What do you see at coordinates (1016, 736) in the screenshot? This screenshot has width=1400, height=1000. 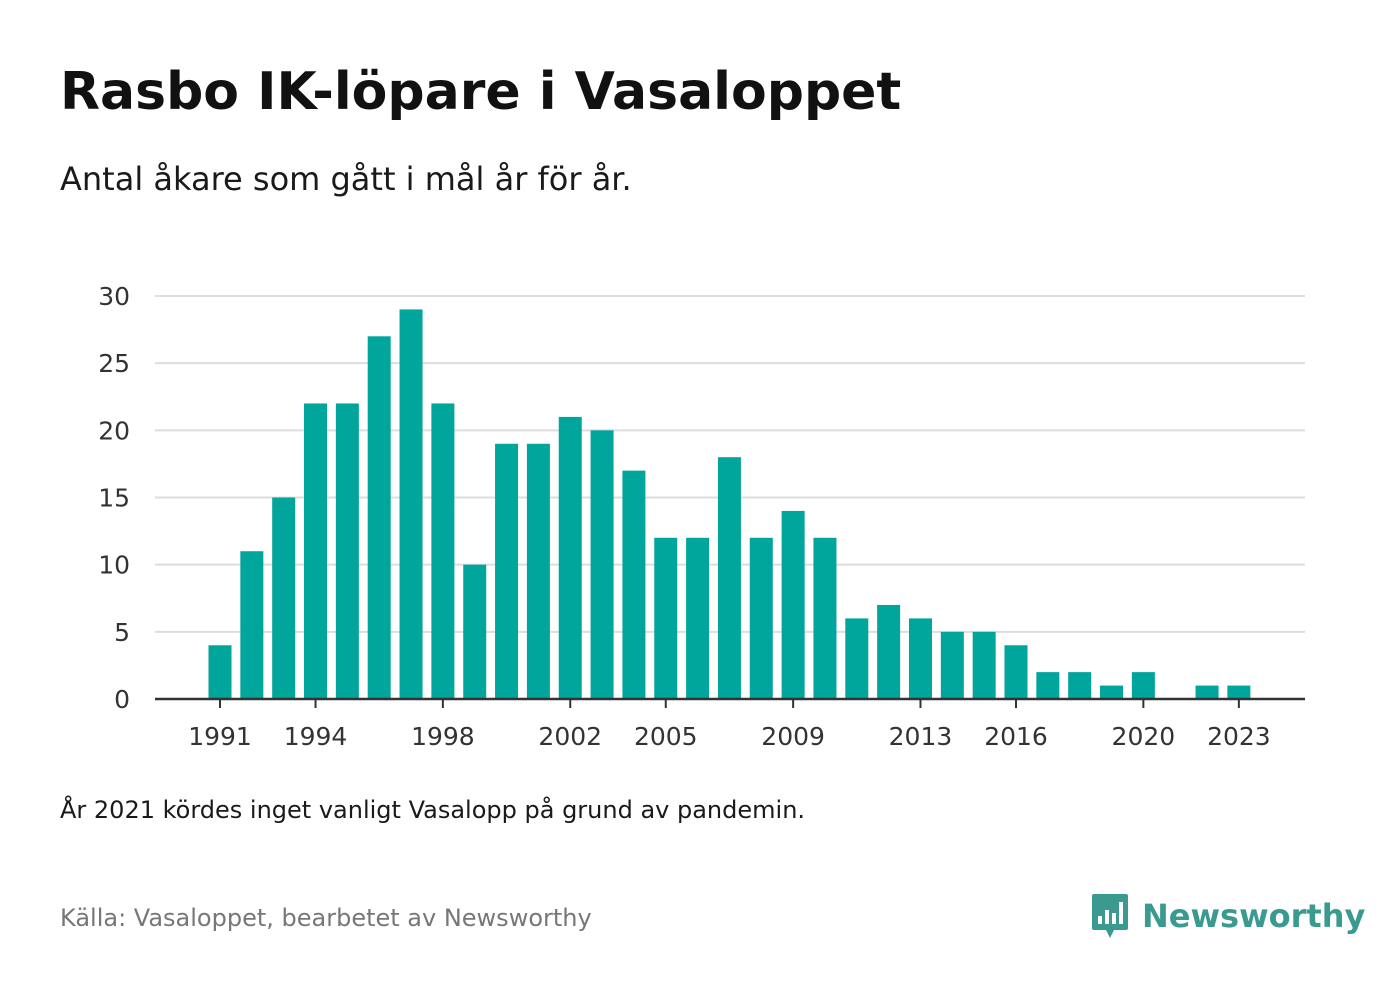 I see `x-tick-label: 2016` at bounding box center [1016, 736].